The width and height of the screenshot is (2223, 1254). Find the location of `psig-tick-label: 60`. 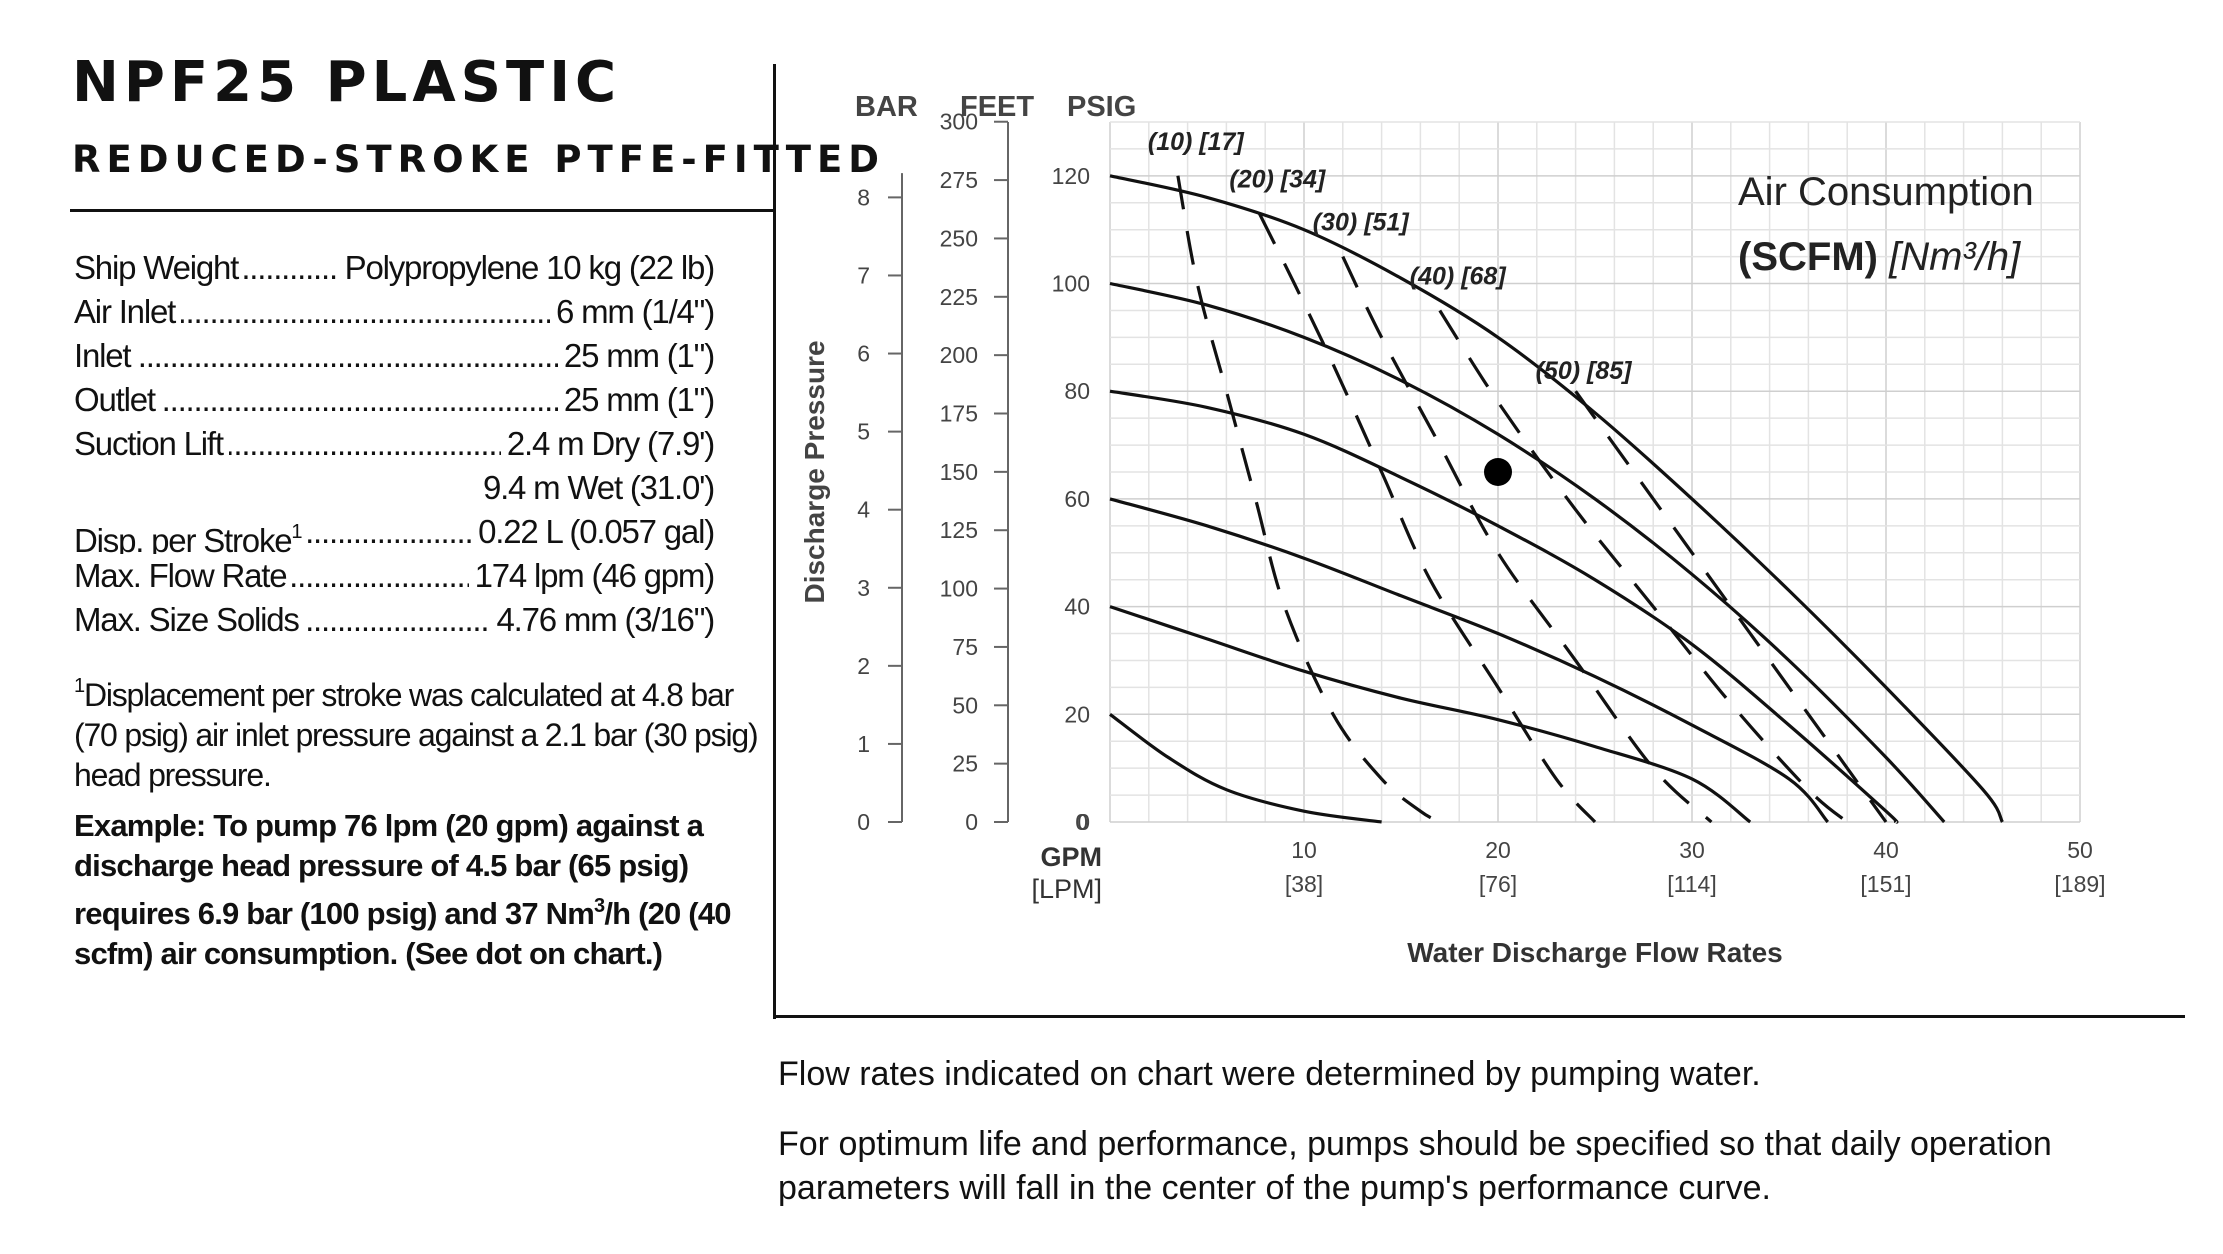

psig-tick-label: 60 is located at coordinates (1077, 499).